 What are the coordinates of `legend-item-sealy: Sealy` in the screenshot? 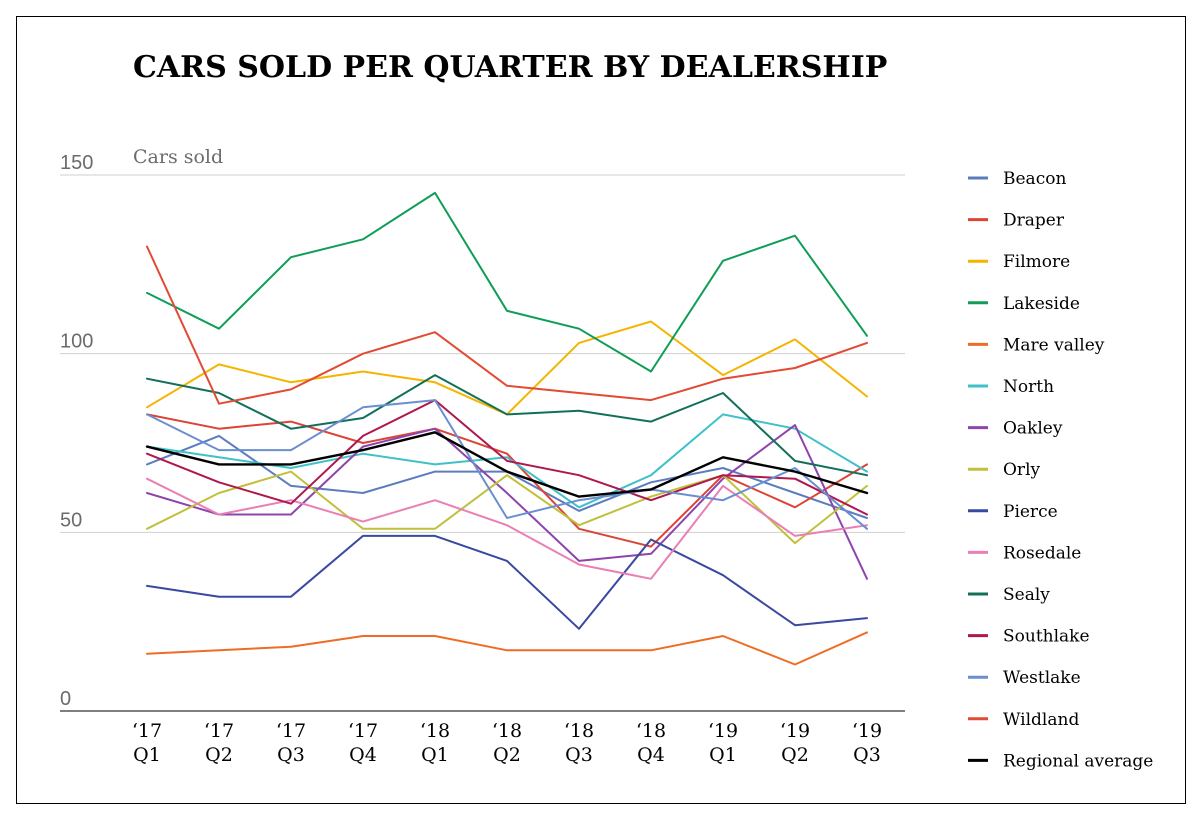 It's located at (1009, 595).